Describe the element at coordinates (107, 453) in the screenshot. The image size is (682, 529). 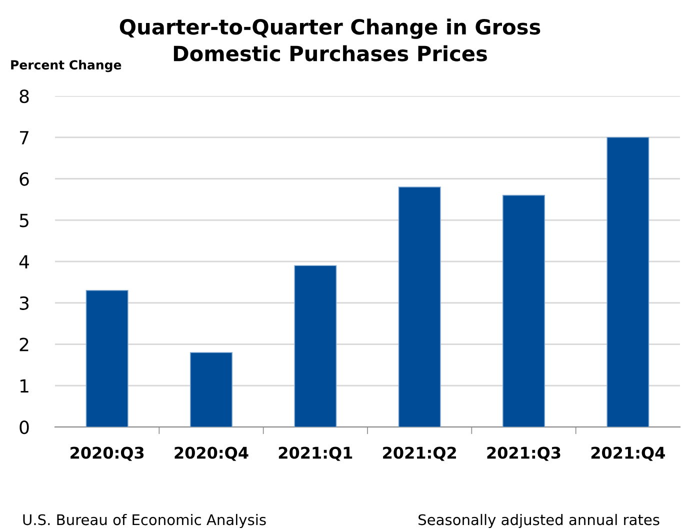
I see `x-tick-label: 2020:Q3` at that location.